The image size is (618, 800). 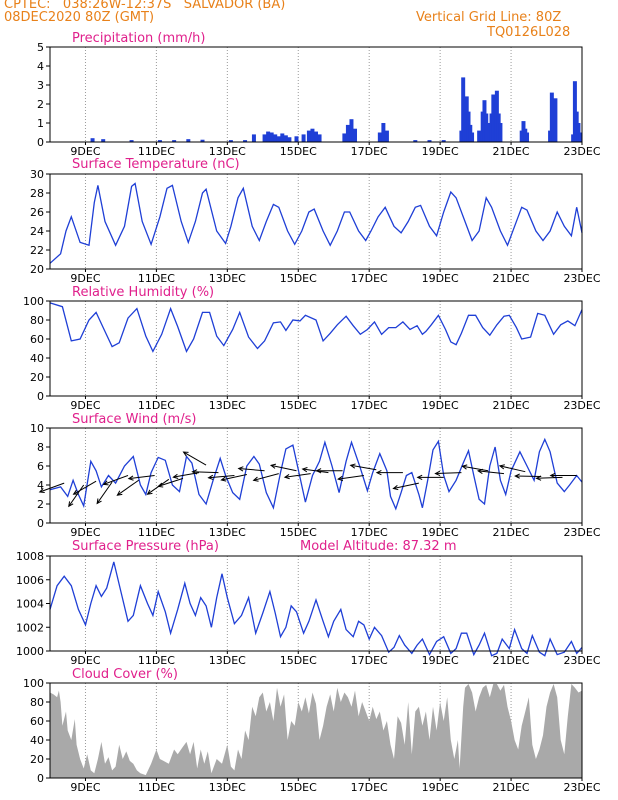 What do you see at coordinates (37, 231) in the screenshot?
I see `y-tick-label: 24` at bounding box center [37, 231].